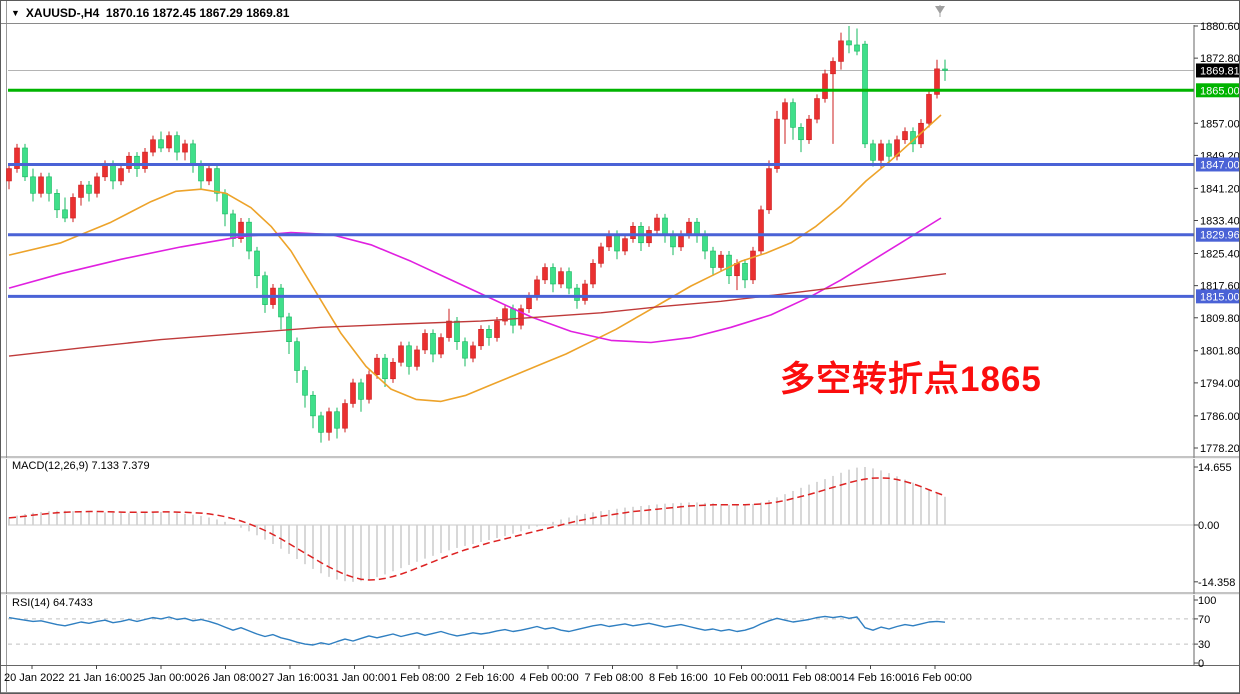 This screenshot has width=1240, height=694. I want to click on level-1847-price-box, so click(1217, 164).